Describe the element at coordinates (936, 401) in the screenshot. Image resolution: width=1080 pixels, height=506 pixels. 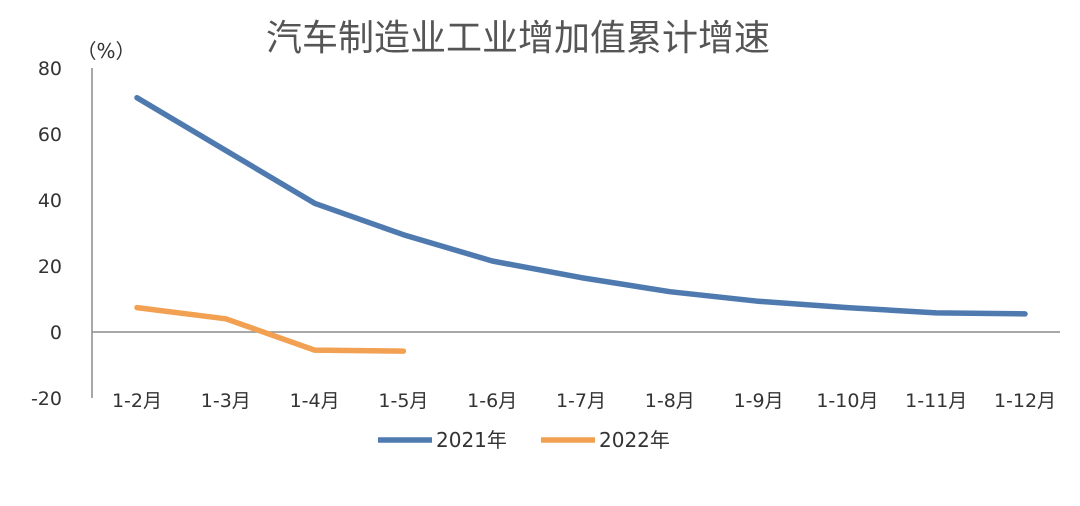
I see `x-tick-label: 1-11月` at that location.